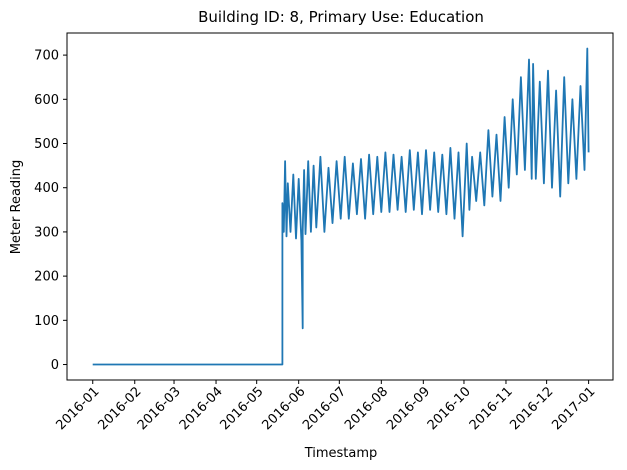 This screenshot has width=627, height=470. I want to click on y-tick-label: 300, so click(46, 232).